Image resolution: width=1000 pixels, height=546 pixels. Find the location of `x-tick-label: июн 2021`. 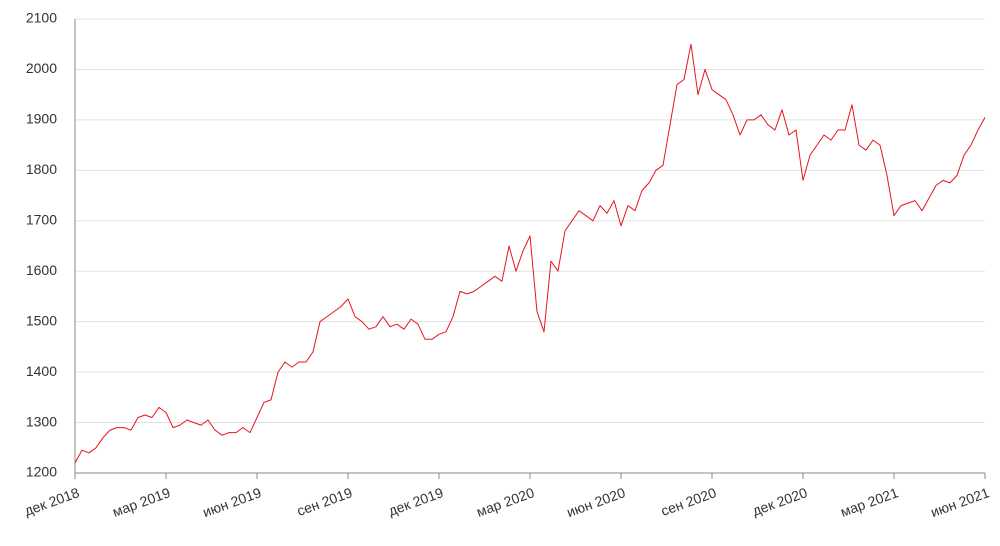

x-tick-label: июн 2021 is located at coordinates (959, 502).